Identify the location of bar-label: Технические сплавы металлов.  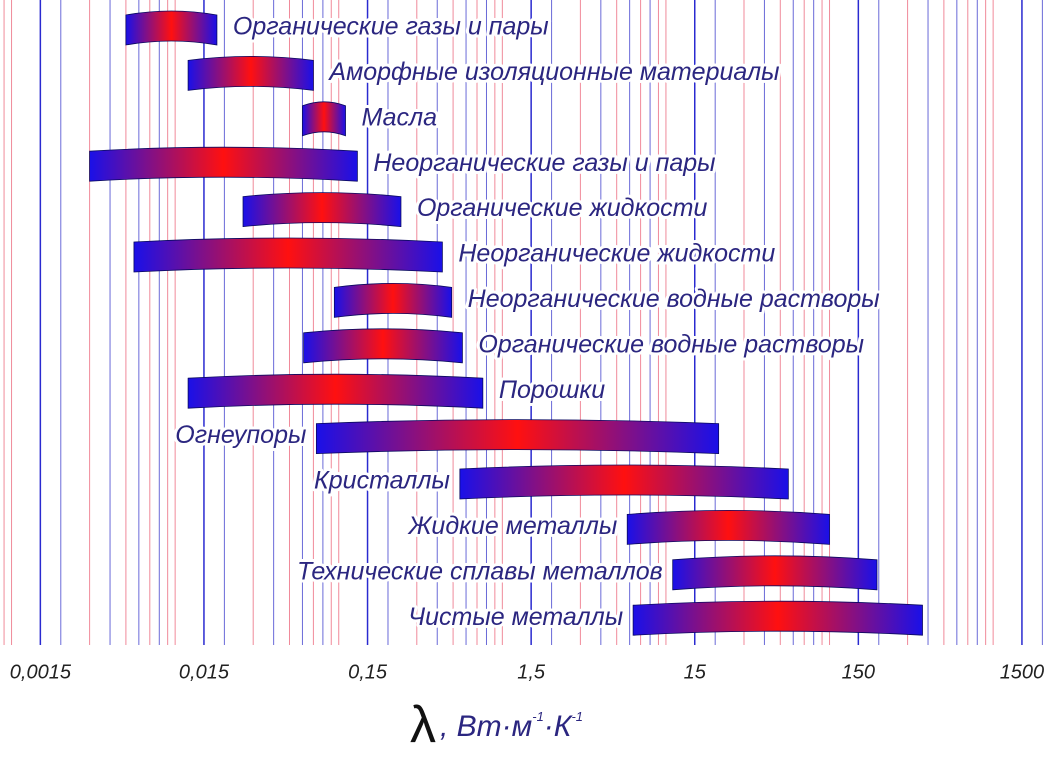
(480, 571).